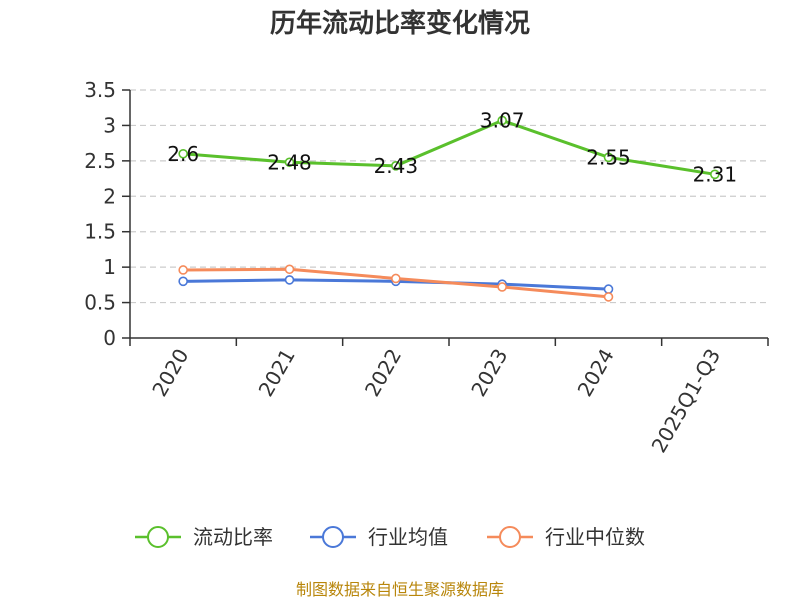 This screenshot has height=600, width=800. I want to click on y-tick-label: 2, so click(109, 196).